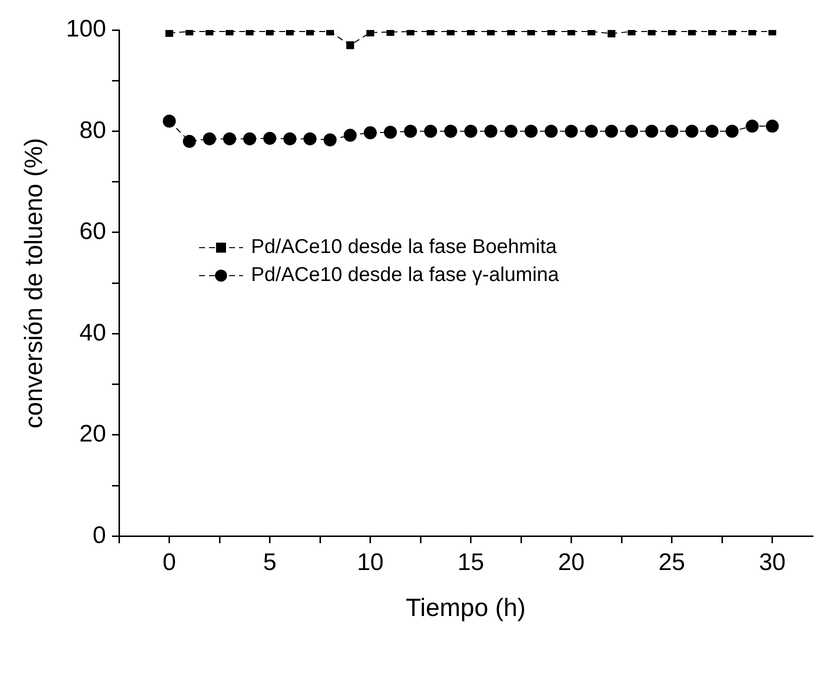 Image resolution: width=819 pixels, height=674 pixels. What do you see at coordinates (466, 608) in the screenshot?
I see `x-axis-title: Tiempo (h)` at bounding box center [466, 608].